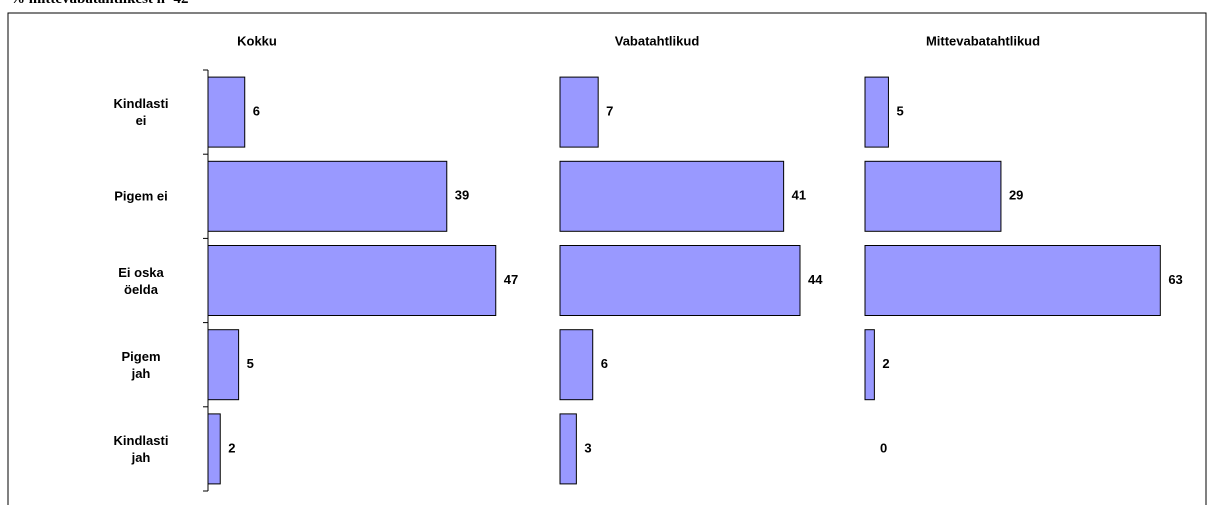  What do you see at coordinates (587, 447) in the screenshot?
I see `value-label: 3` at bounding box center [587, 447].